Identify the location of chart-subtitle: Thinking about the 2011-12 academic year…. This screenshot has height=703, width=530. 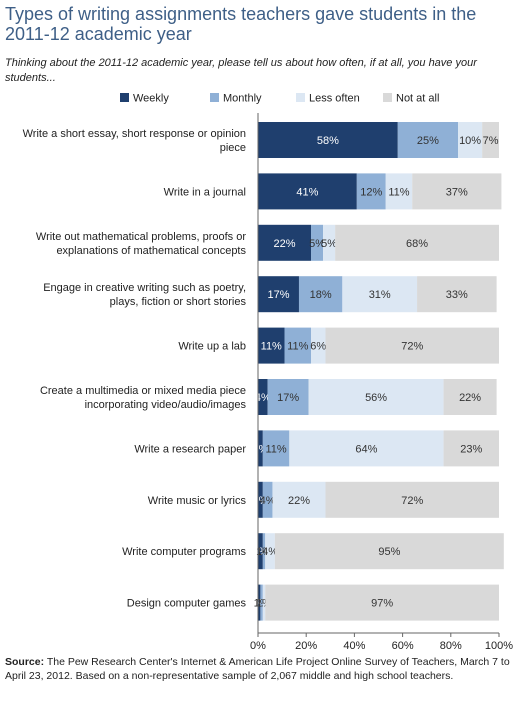
(241, 70).